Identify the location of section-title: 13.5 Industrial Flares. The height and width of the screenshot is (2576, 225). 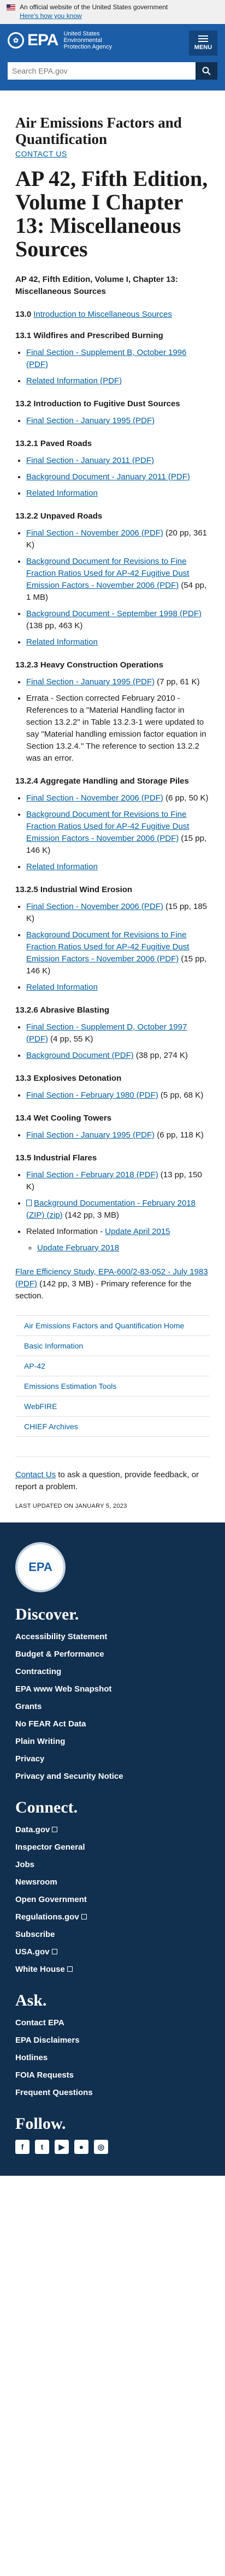
(56, 1158).